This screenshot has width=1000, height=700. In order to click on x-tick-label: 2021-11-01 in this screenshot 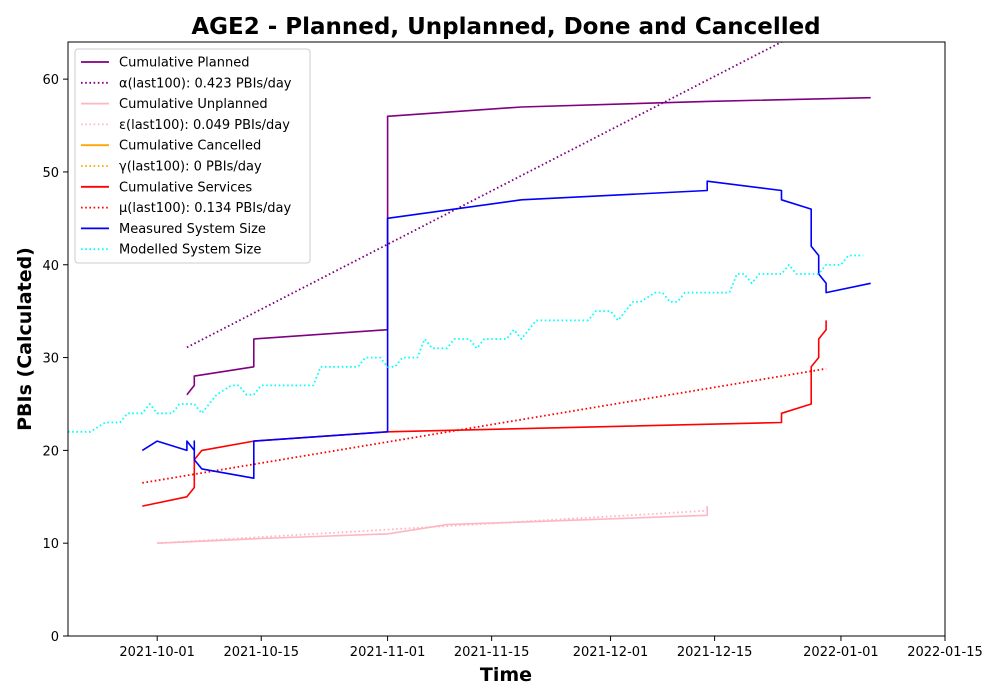, I will do `click(388, 652)`.